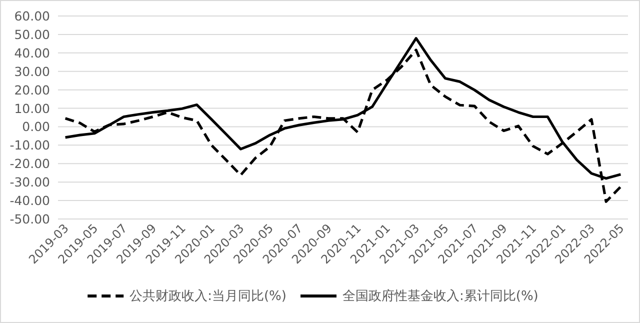 The width and height of the screenshot is (640, 323). What do you see at coordinates (32, 108) in the screenshot?
I see `y-tick-label: 10.00` at bounding box center [32, 108].